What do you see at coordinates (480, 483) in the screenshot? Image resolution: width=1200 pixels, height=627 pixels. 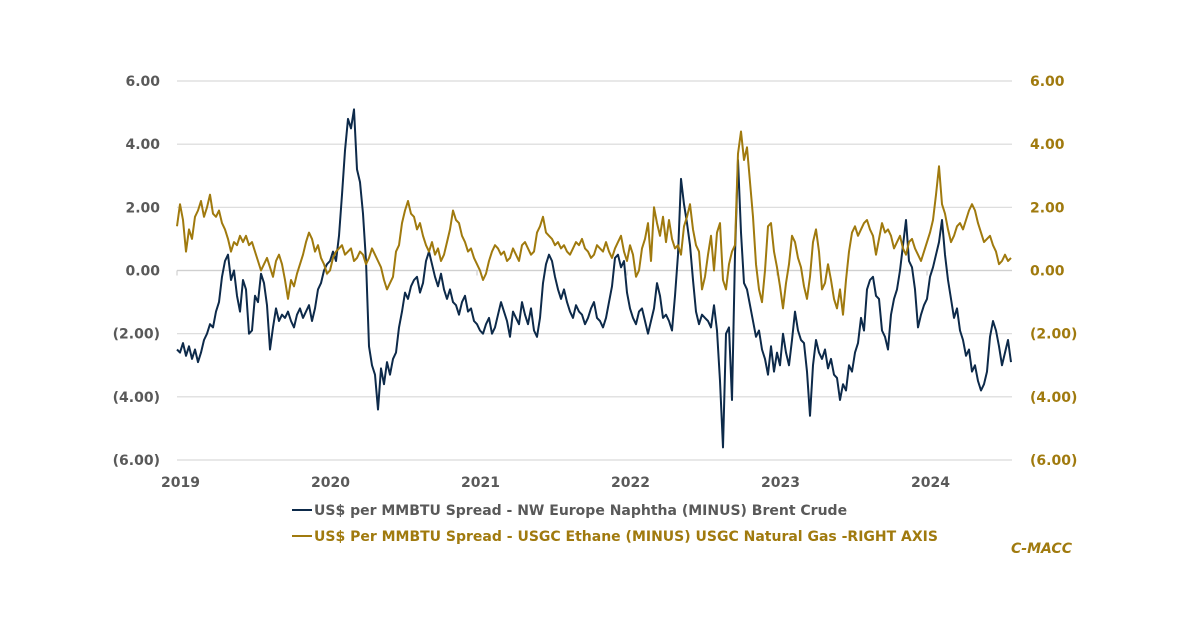 I see `x-tick-label: 2021` at bounding box center [480, 483].